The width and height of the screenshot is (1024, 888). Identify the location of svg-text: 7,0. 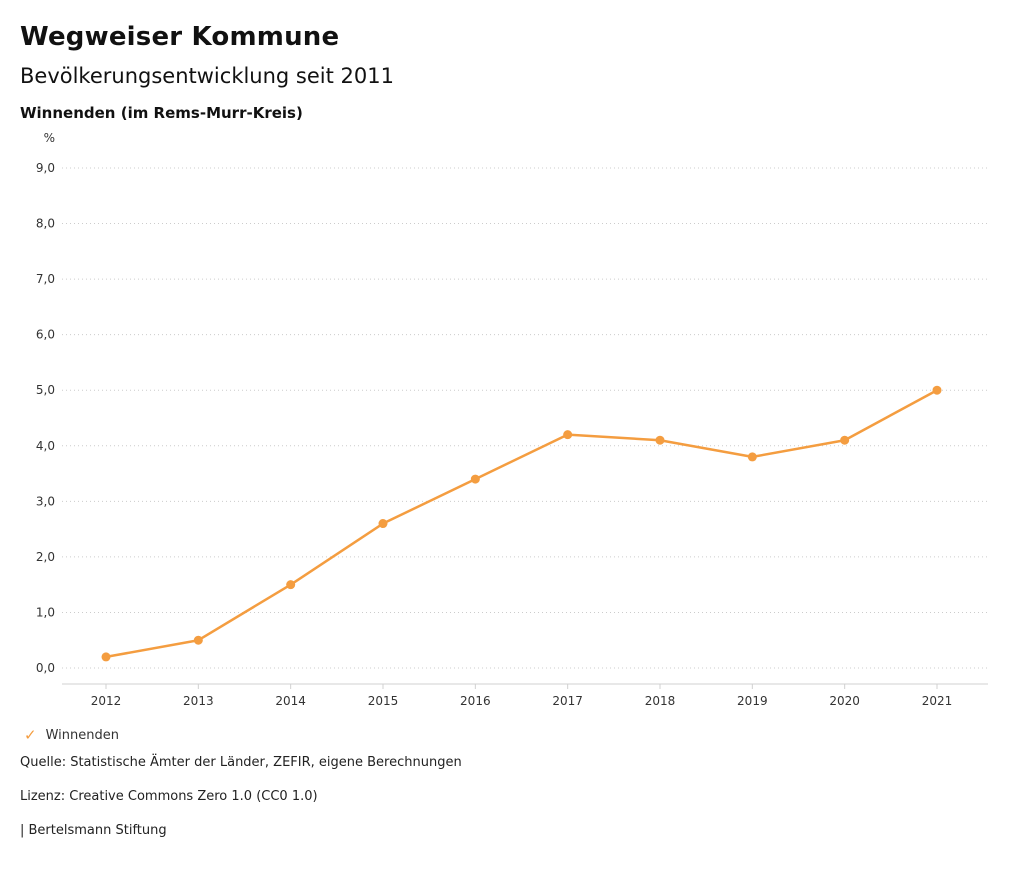
(45, 279).